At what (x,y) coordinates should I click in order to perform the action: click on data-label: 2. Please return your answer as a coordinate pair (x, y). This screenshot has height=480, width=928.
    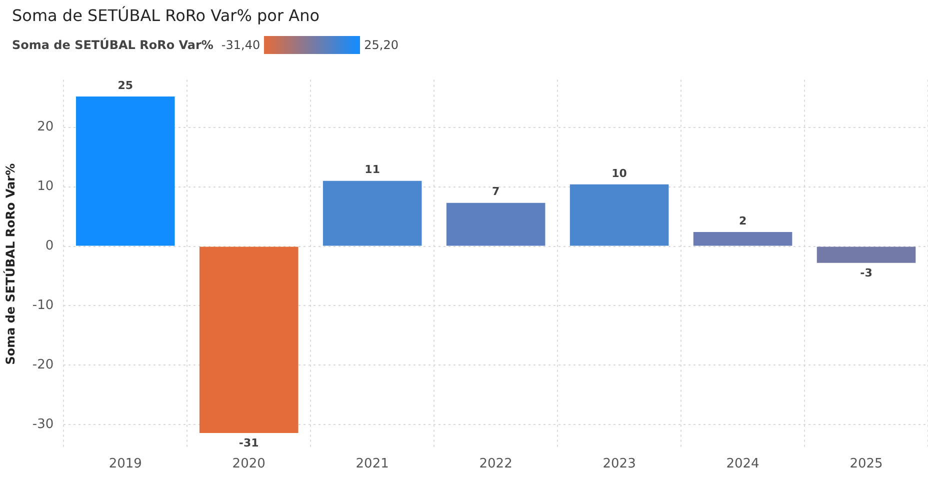
    Looking at the image, I should click on (742, 221).